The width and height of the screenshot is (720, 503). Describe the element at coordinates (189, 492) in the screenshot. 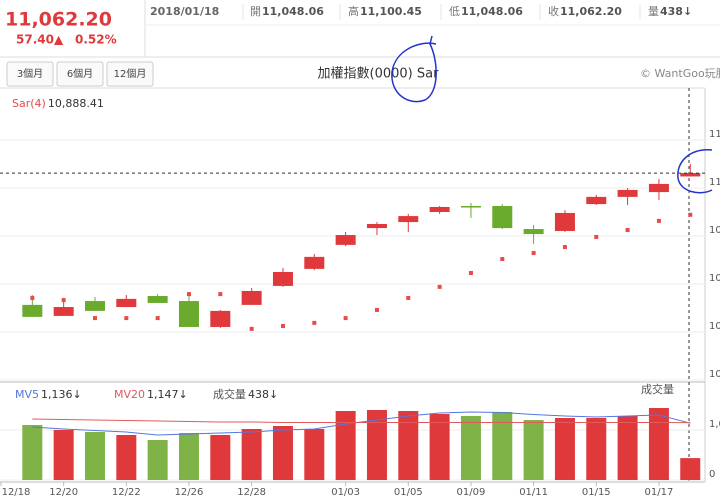

I see `x-tick-label: 12/26` at that location.